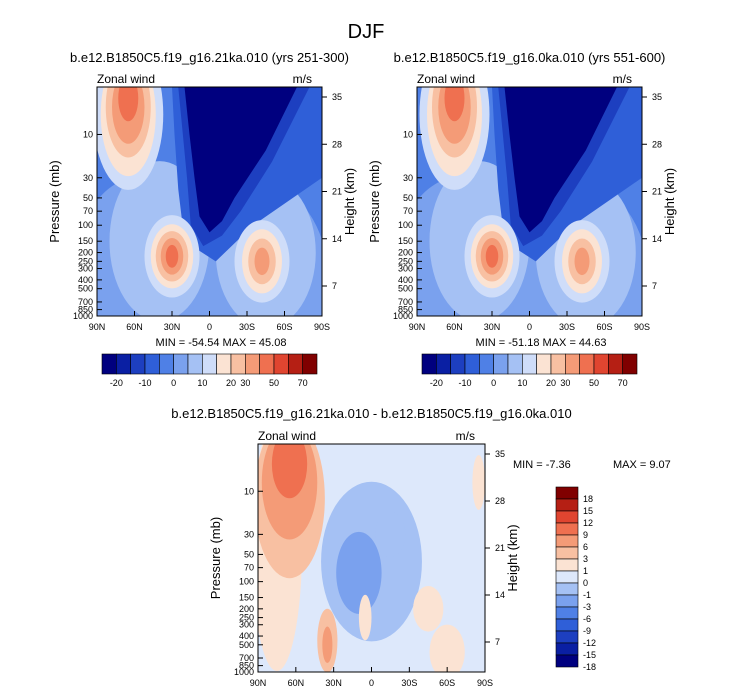 The width and height of the screenshot is (733, 696). What do you see at coordinates (464, 383) in the screenshot?
I see `colorbar-label: -10` at bounding box center [464, 383].